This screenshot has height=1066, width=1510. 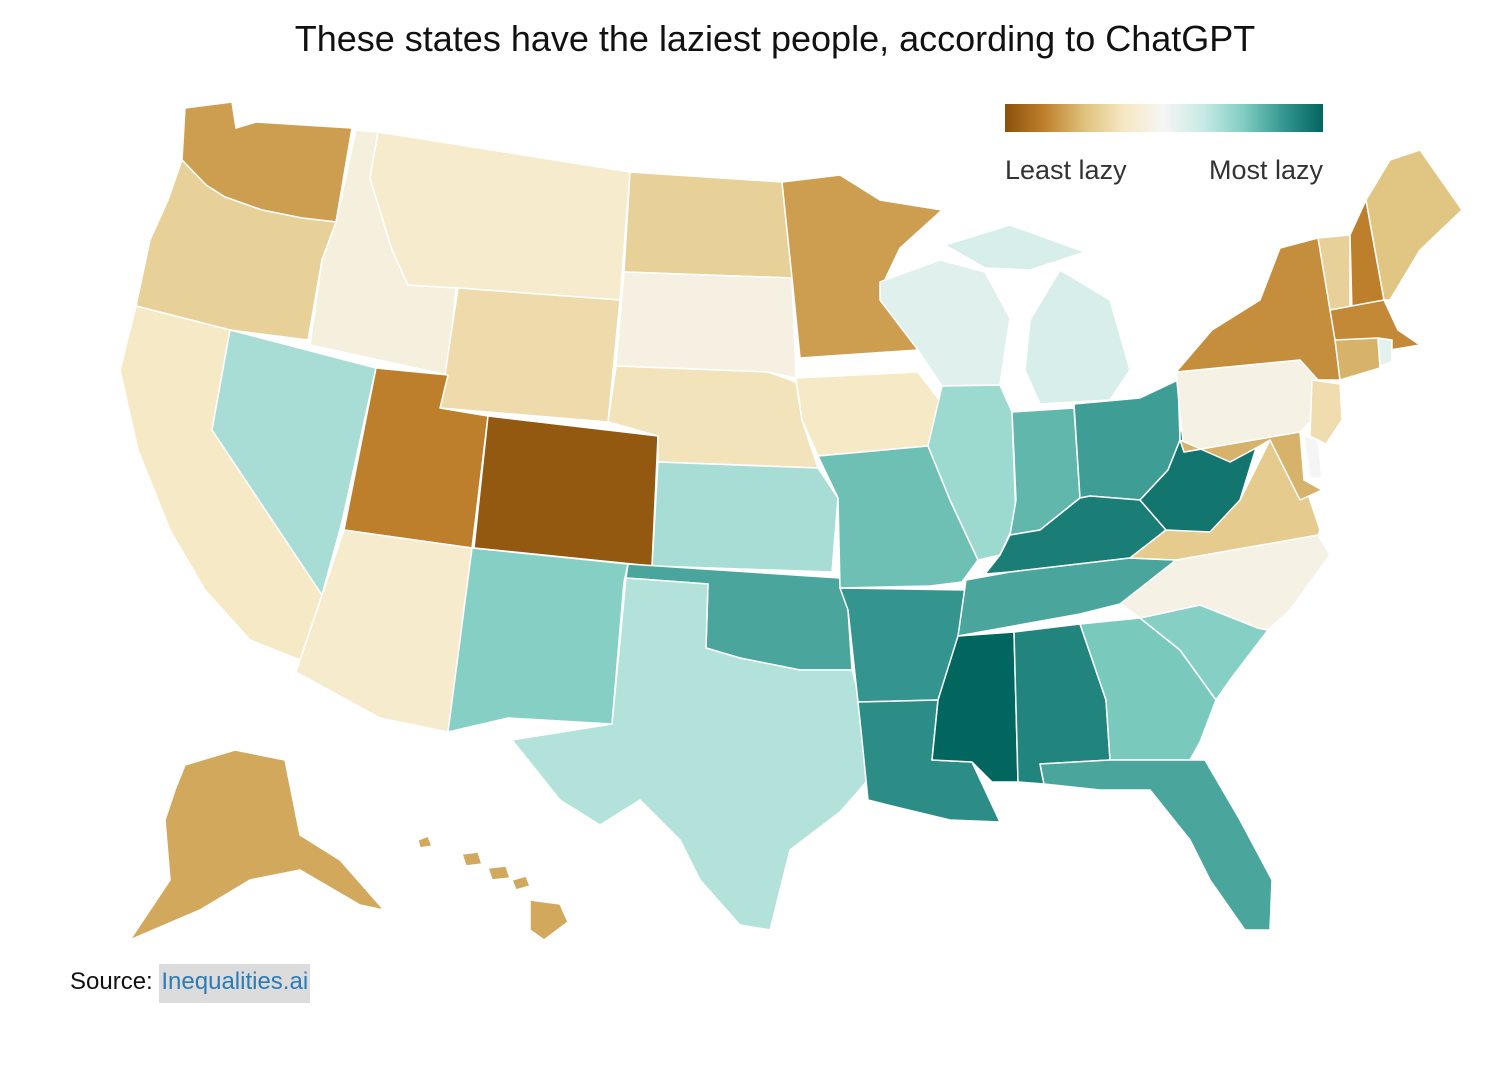 What do you see at coordinates (294, 462) in the screenshot?
I see `state-NV` at bounding box center [294, 462].